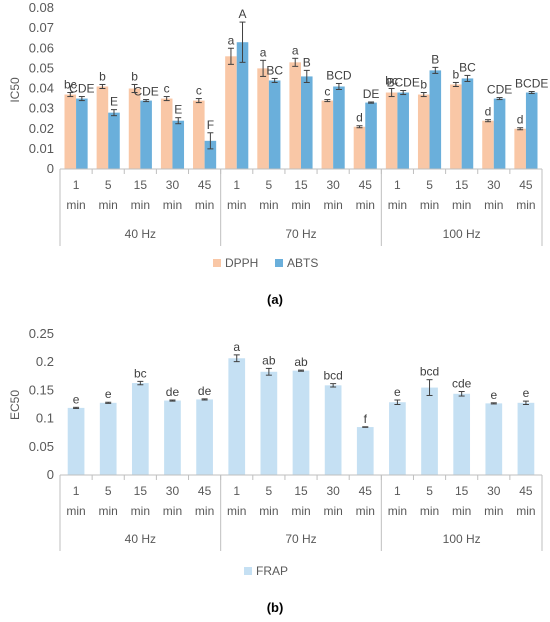  Describe the element at coordinates (248, 571) in the screenshot. I see `legend-swatch-frap` at that location.